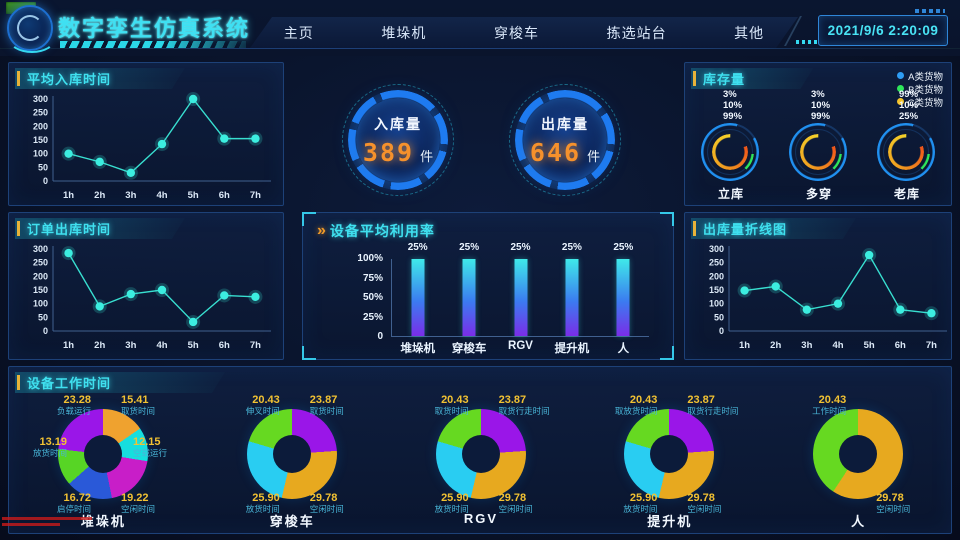  Describe the element at coordinates (572, 349) in the screenshot. I see `x-tick-label: 提升机` at that location.